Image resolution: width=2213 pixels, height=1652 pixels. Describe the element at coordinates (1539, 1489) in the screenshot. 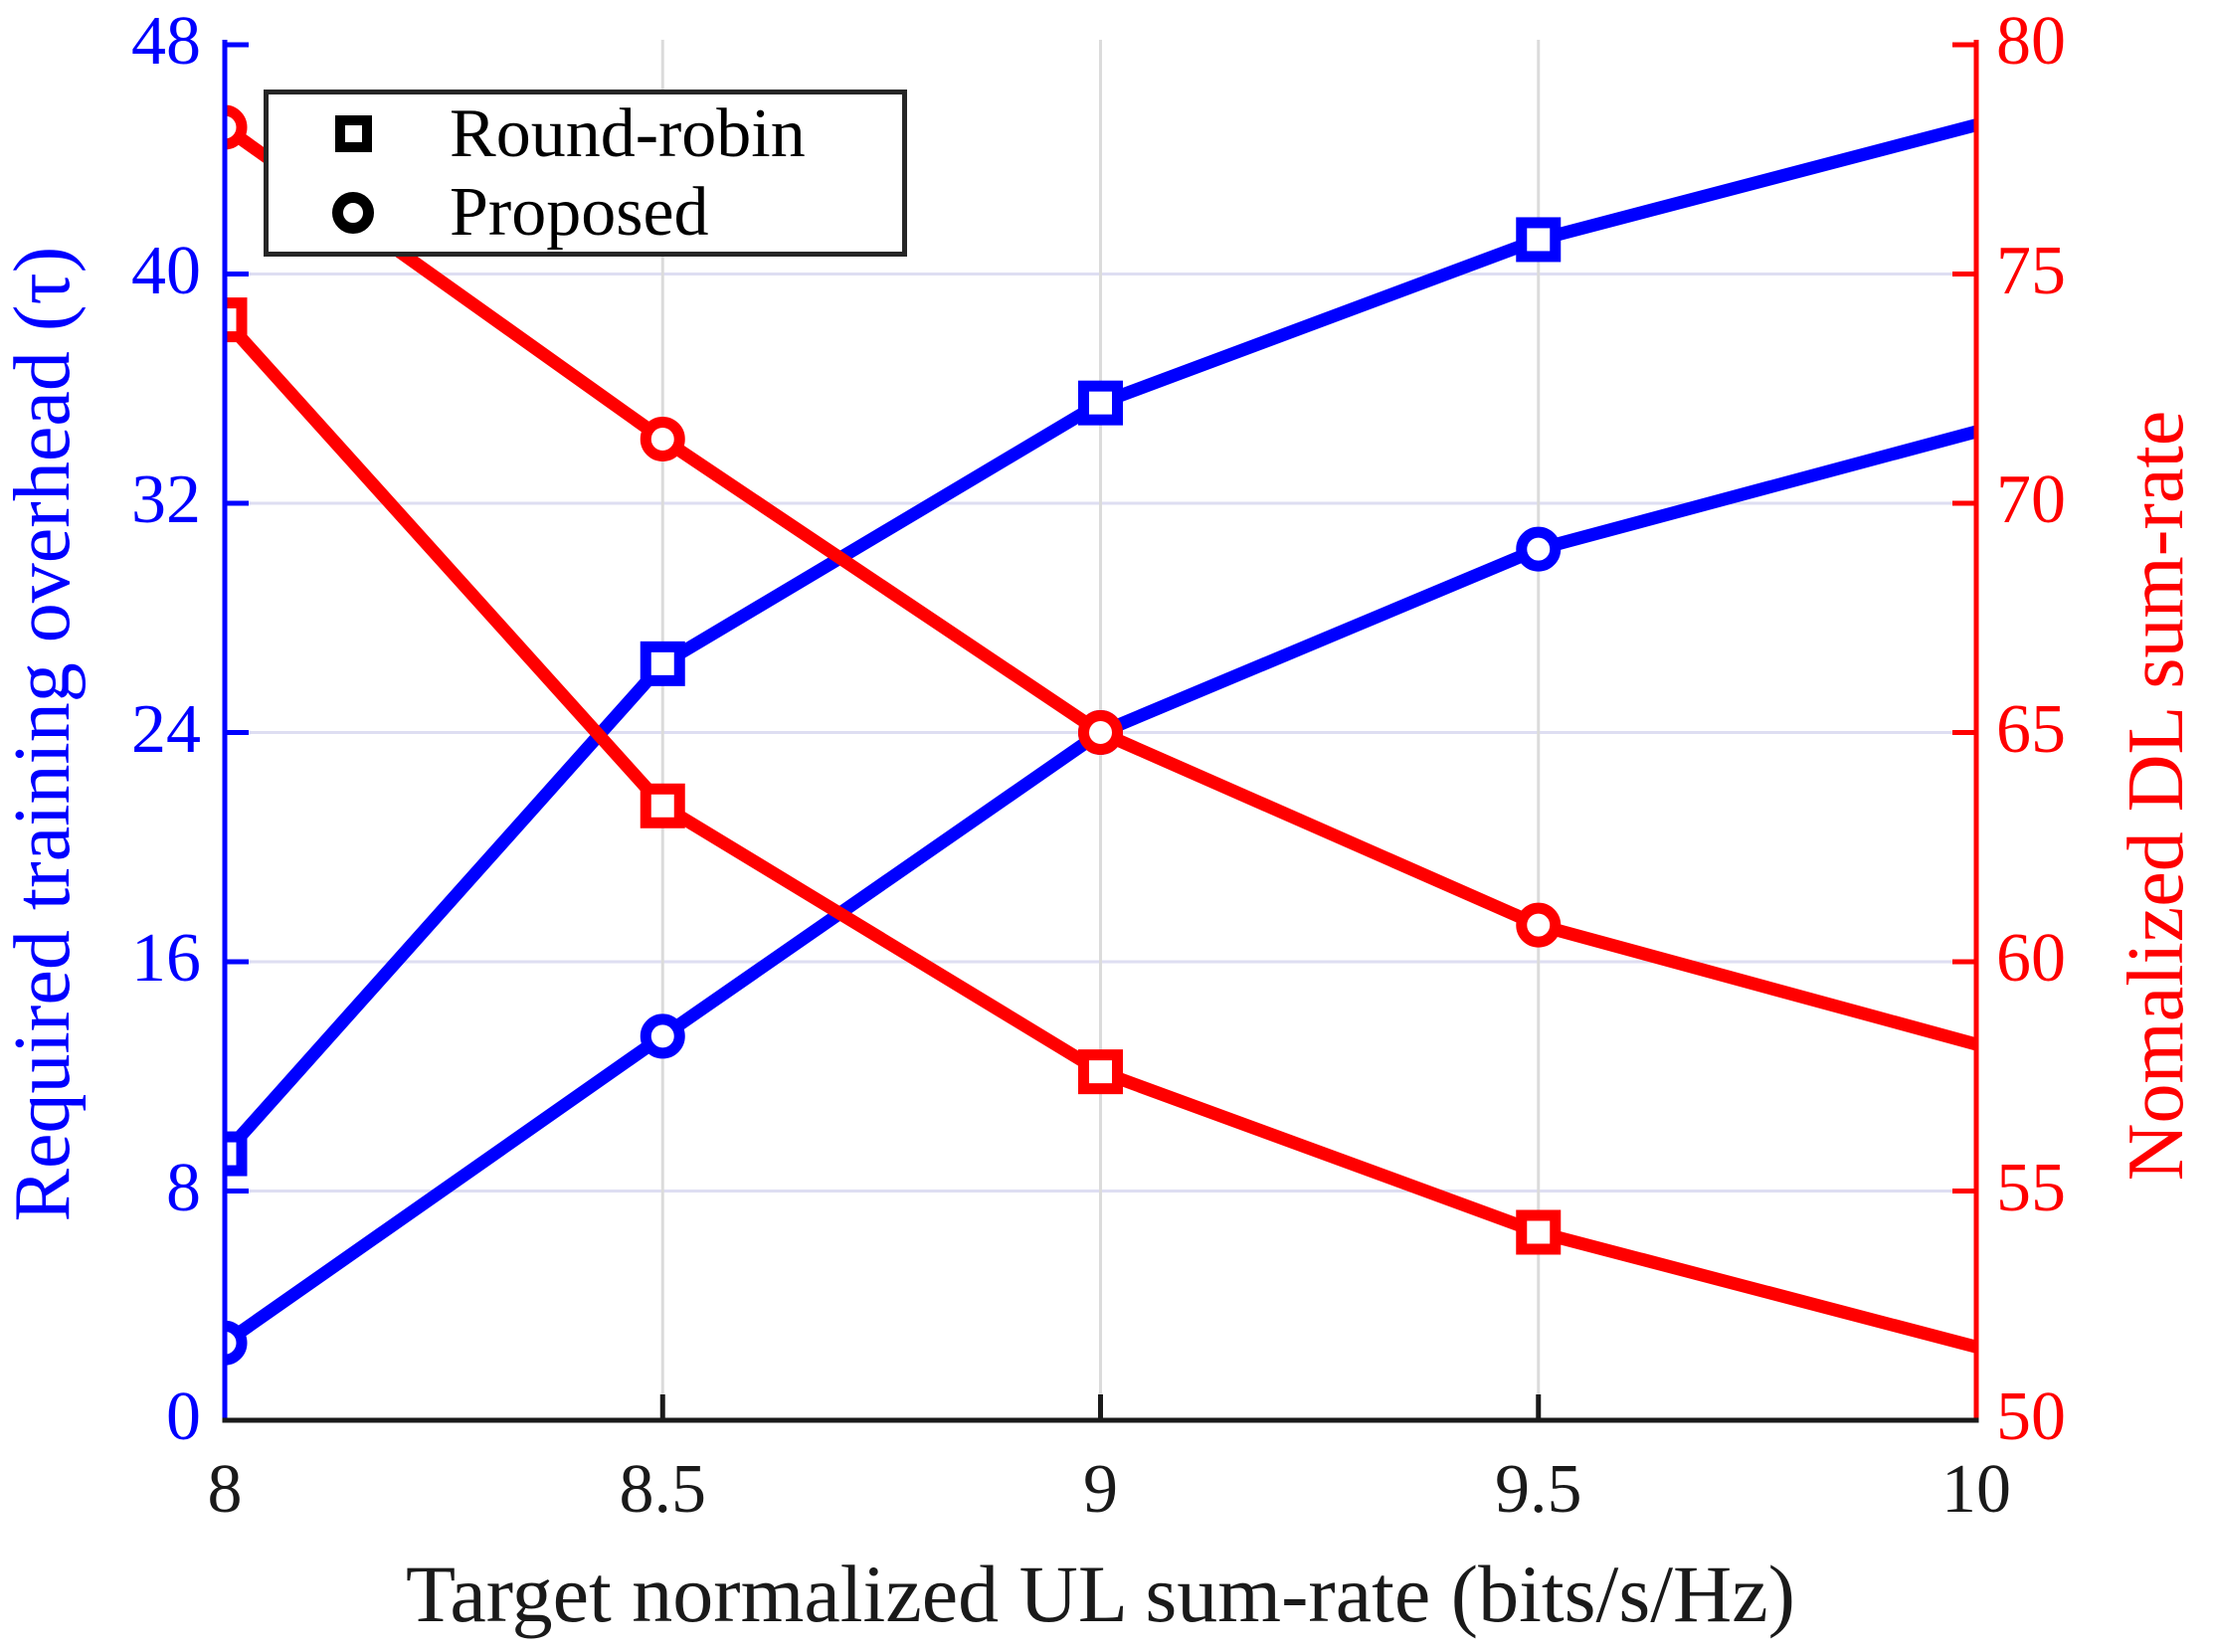

I see `x-tick-label: 9.5` at that location.